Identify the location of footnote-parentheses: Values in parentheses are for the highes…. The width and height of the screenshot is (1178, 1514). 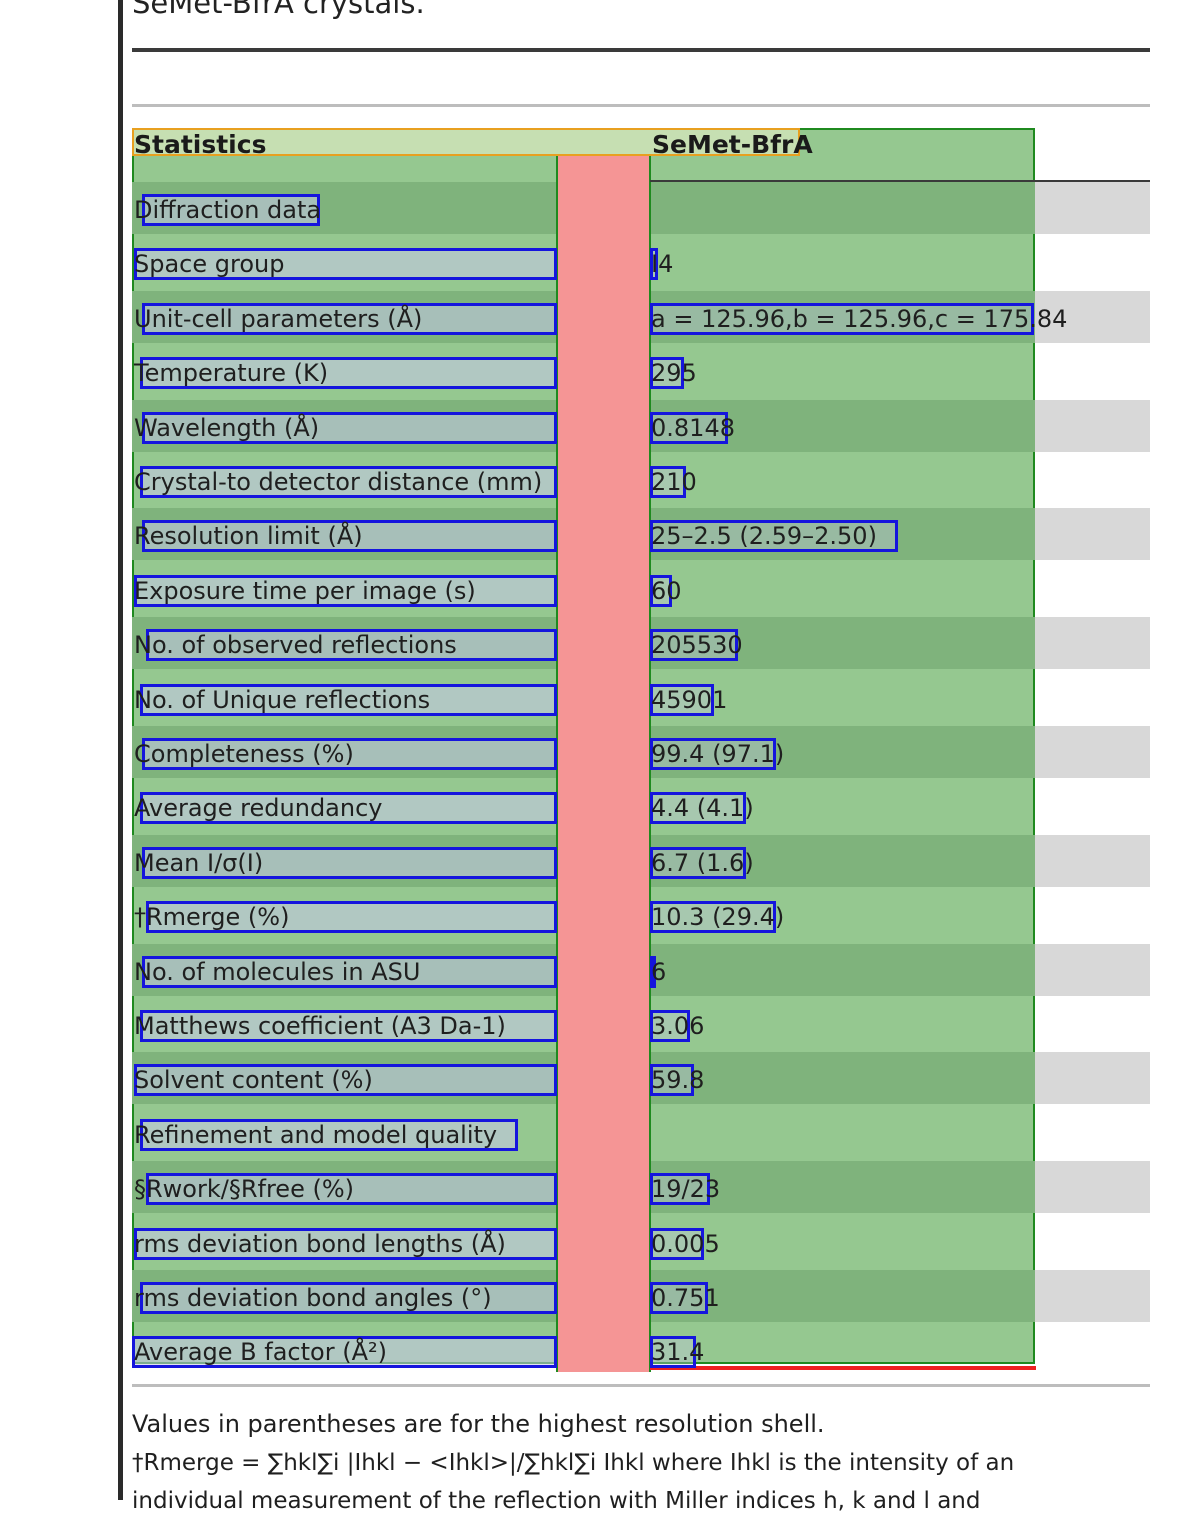
(478, 1424).